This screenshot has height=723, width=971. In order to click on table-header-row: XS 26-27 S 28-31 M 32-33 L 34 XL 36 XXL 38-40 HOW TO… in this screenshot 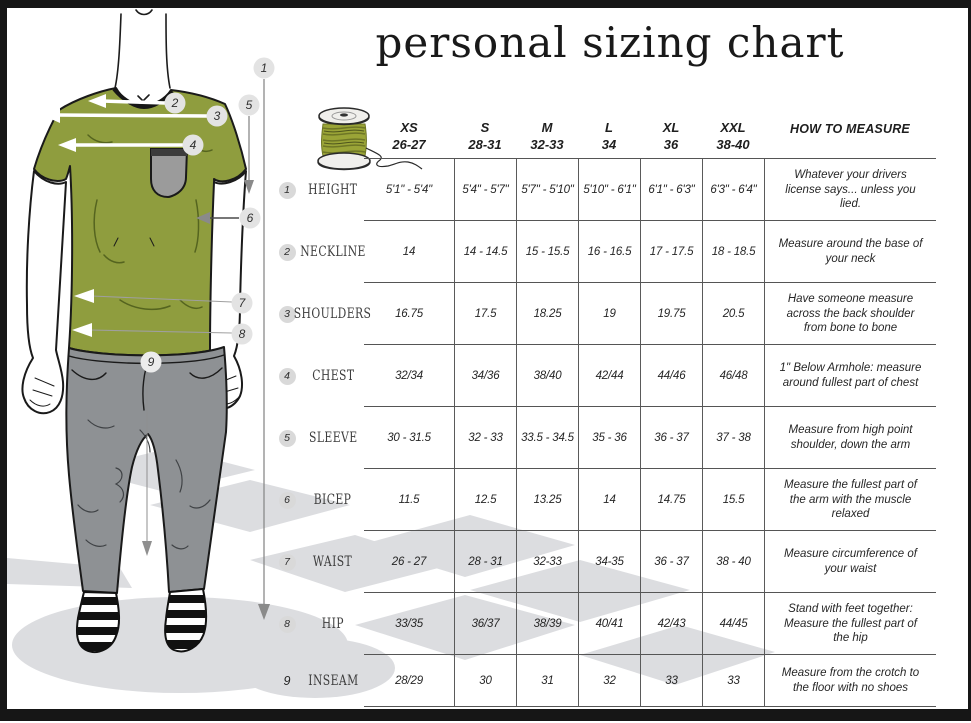, I will do `click(604, 131)`.